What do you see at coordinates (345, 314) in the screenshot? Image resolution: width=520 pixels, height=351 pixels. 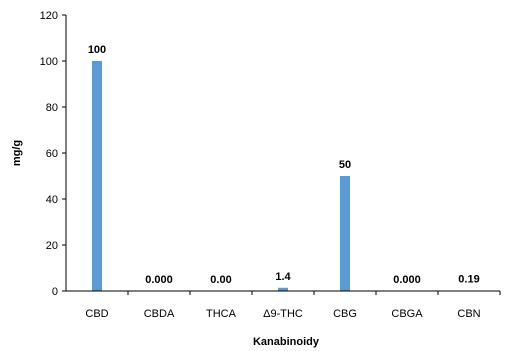 I see `x-tick-label: CBG` at bounding box center [345, 314].